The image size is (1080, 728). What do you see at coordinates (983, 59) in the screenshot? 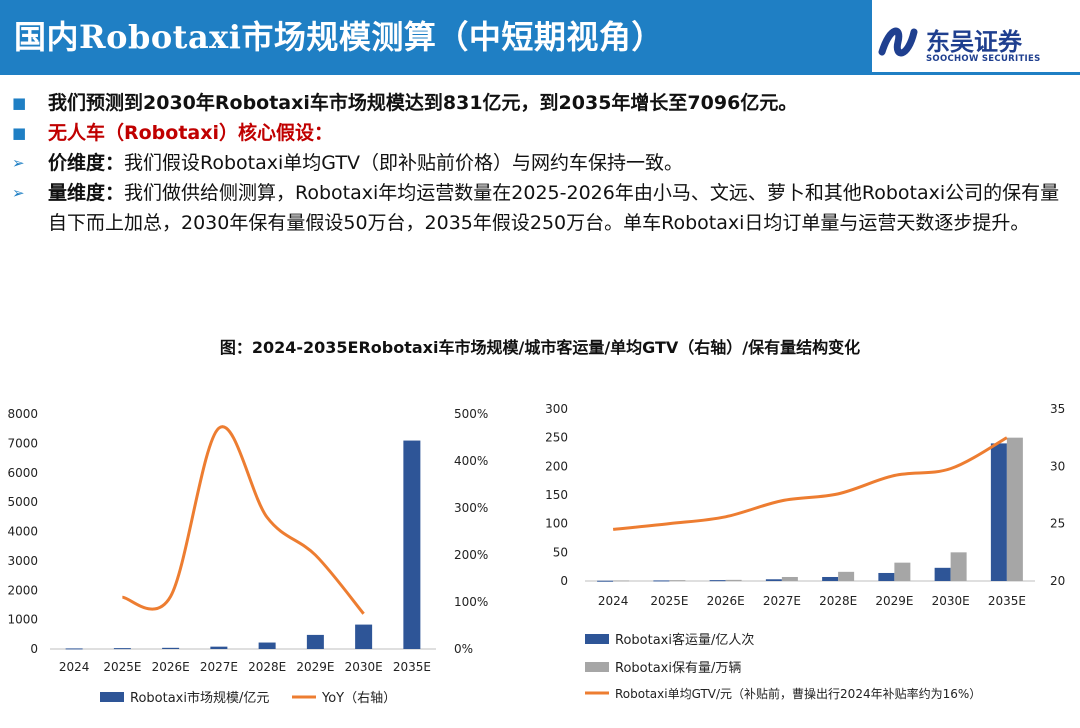
I see `logo-subtitle: SOOCHOW SECURITIES` at bounding box center [983, 59].